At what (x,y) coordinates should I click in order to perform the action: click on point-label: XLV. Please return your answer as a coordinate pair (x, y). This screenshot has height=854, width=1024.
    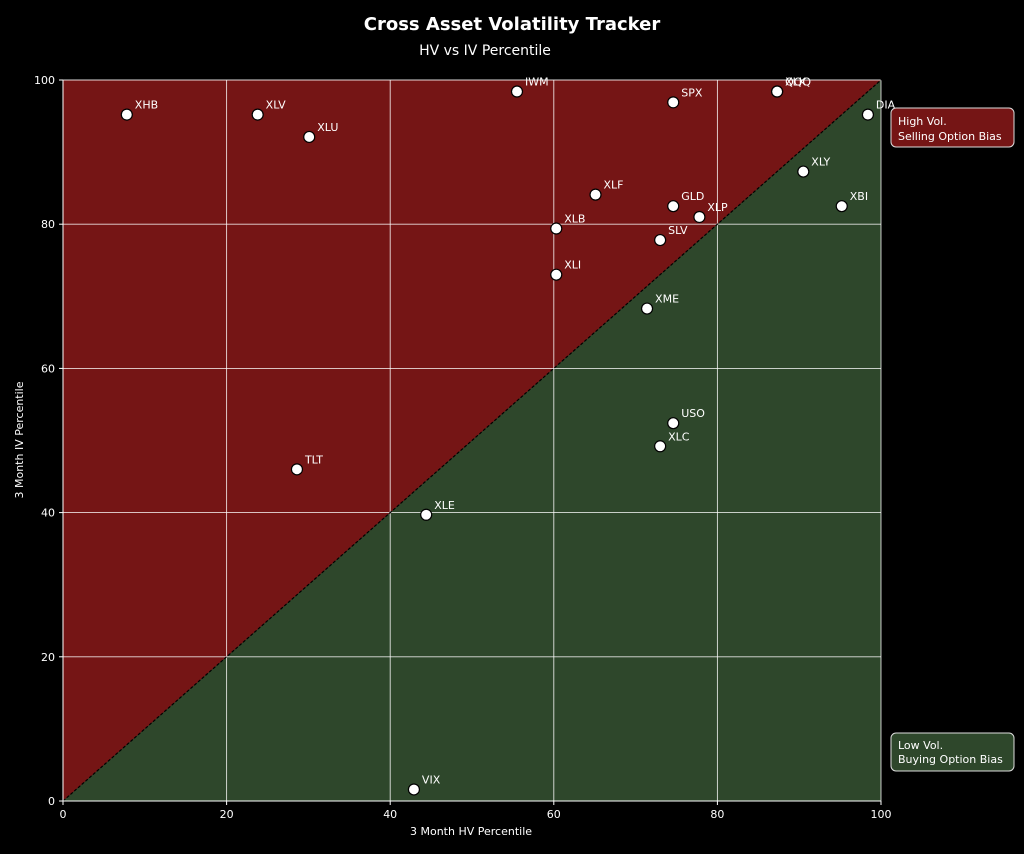
    Looking at the image, I should click on (276, 105).